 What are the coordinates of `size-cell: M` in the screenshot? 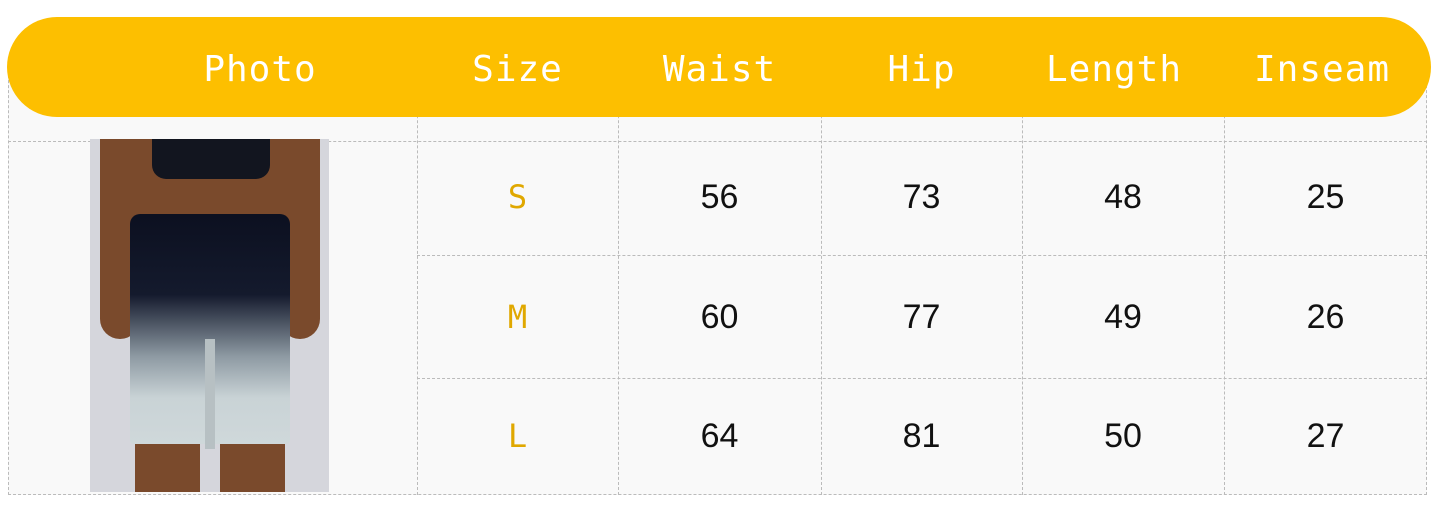 It's located at (517, 317).